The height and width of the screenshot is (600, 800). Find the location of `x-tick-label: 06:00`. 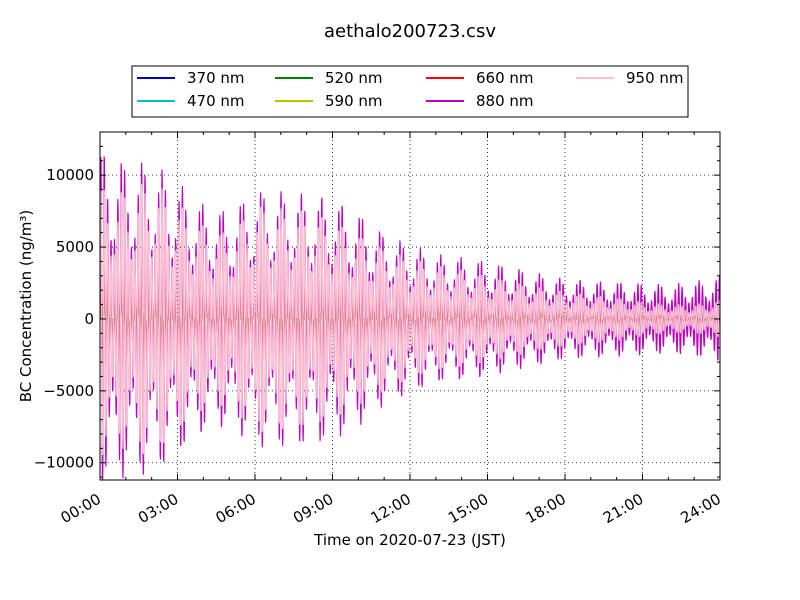

x-tick-label: 06:00 is located at coordinates (236, 508).